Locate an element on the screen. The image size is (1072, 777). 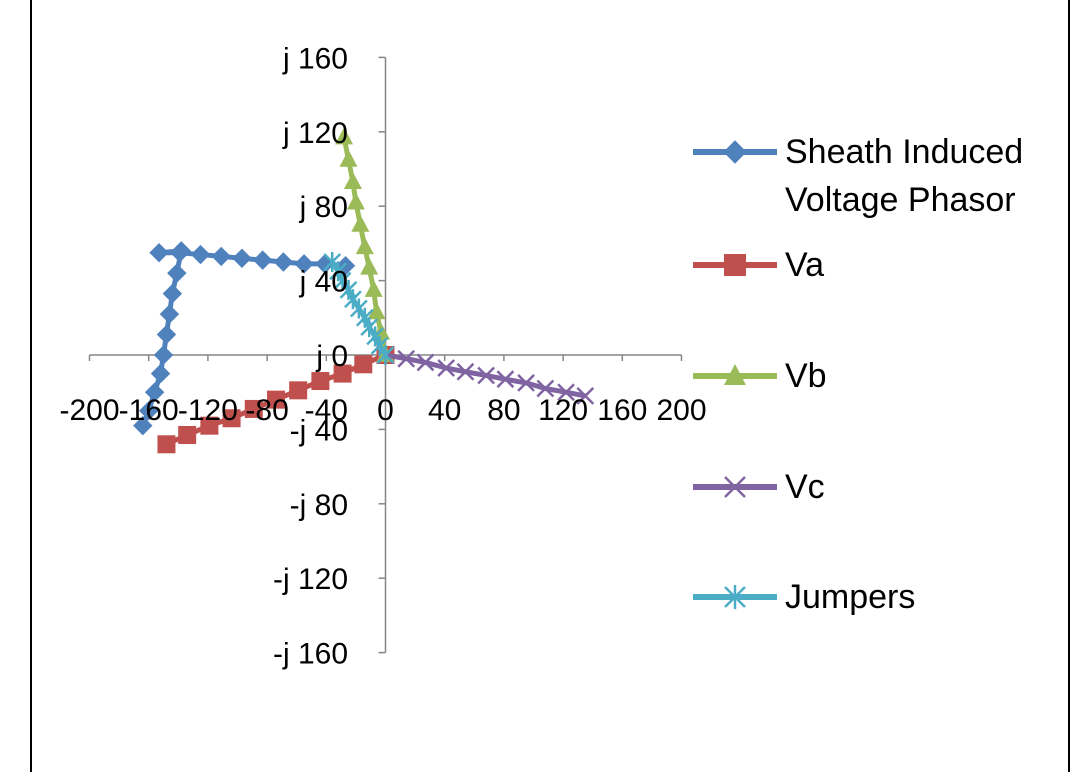
legend-label: Sheath Induced Voltage Phasor is located at coordinates (904, 176).